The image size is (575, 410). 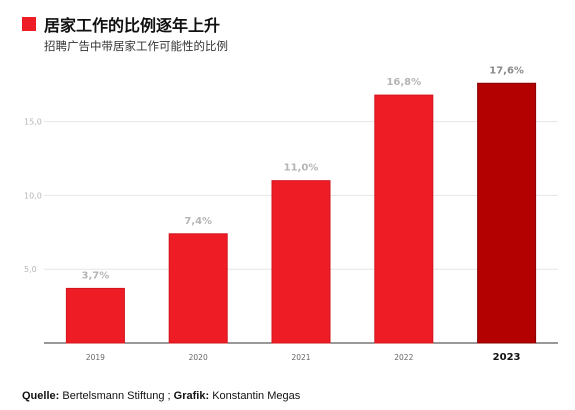 What do you see at coordinates (507, 357) in the screenshot?
I see `x-tick-label: 2023` at bounding box center [507, 357].